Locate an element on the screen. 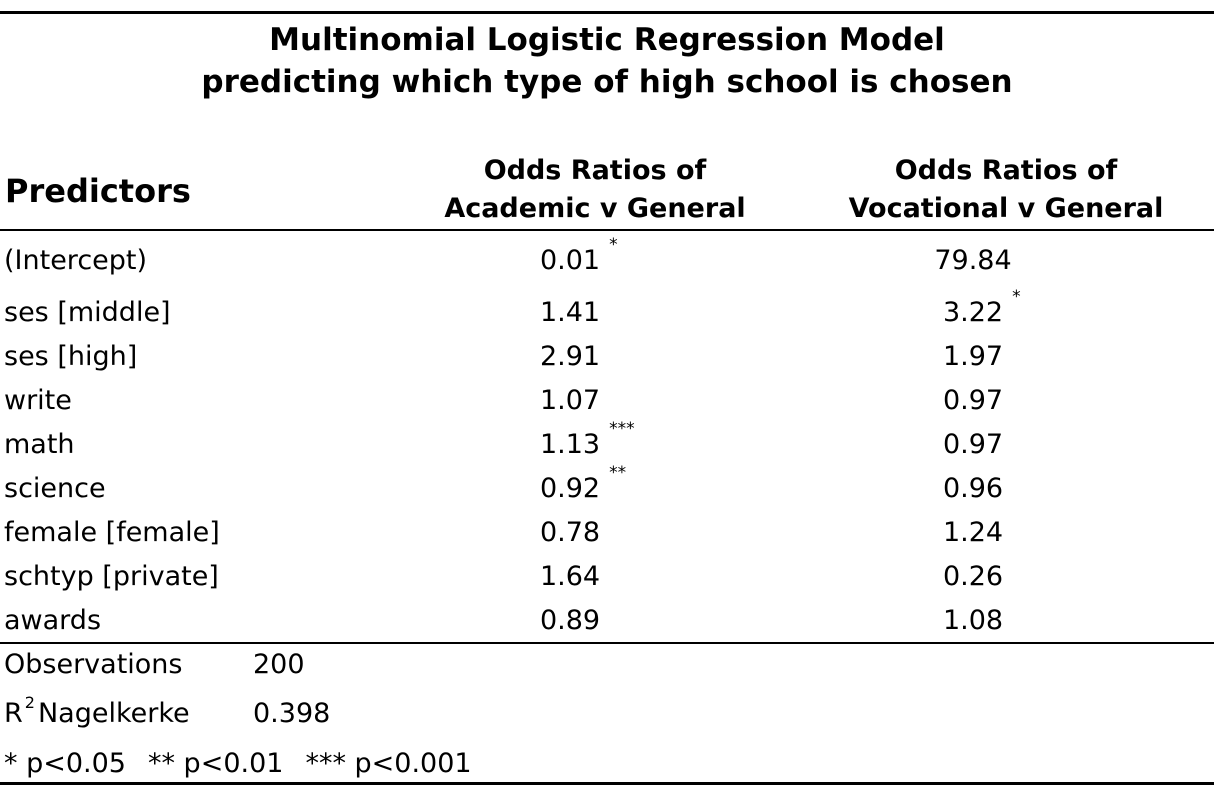 The image size is (1214, 802). academic-odds-cell: 0.89 is located at coordinates (570, 621).